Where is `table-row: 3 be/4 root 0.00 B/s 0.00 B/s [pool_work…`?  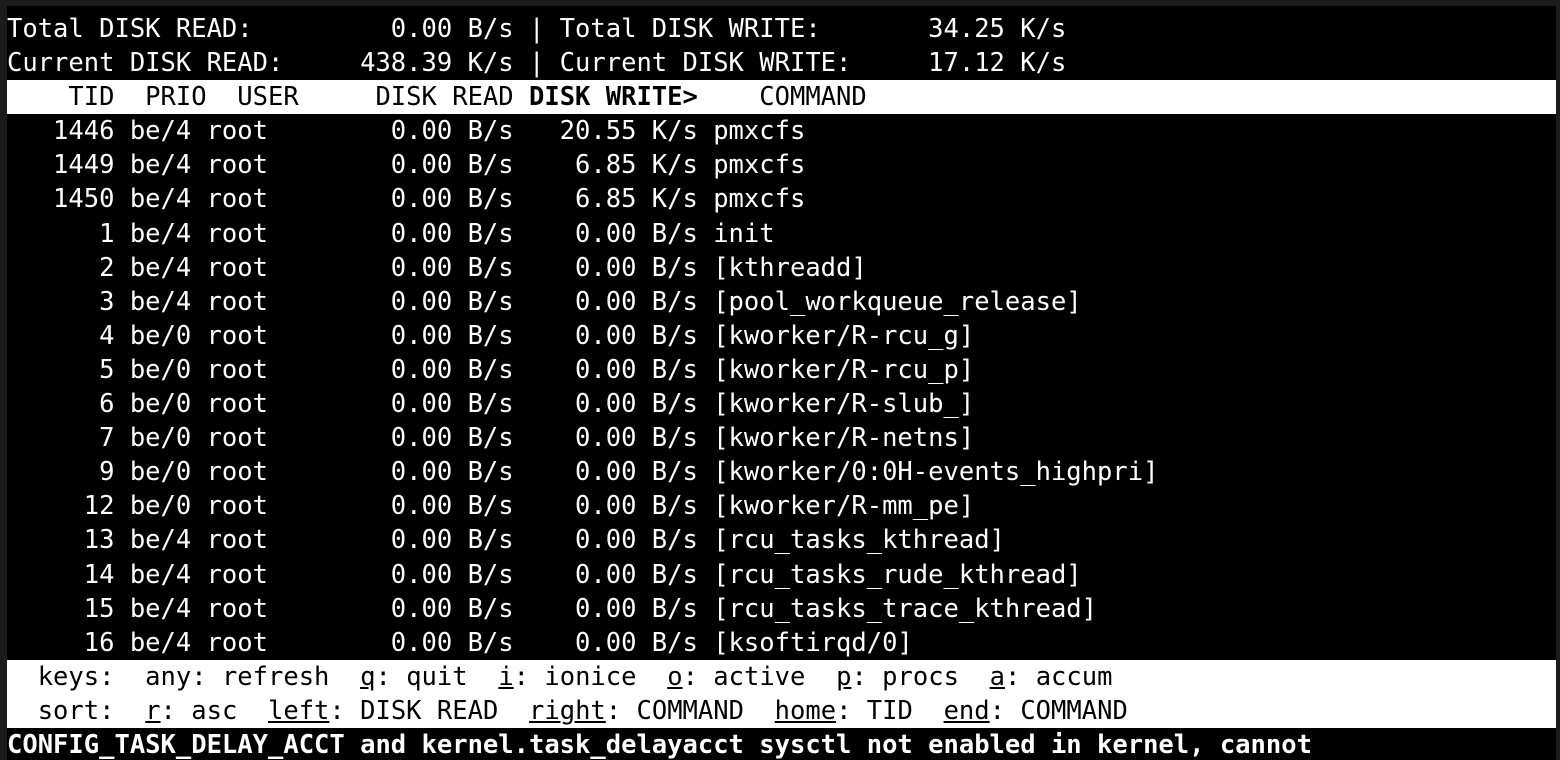 table-row: 3 be/4 root 0.00 B/s 0.00 B/s [pool_work… is located at coordinates (781, 301).